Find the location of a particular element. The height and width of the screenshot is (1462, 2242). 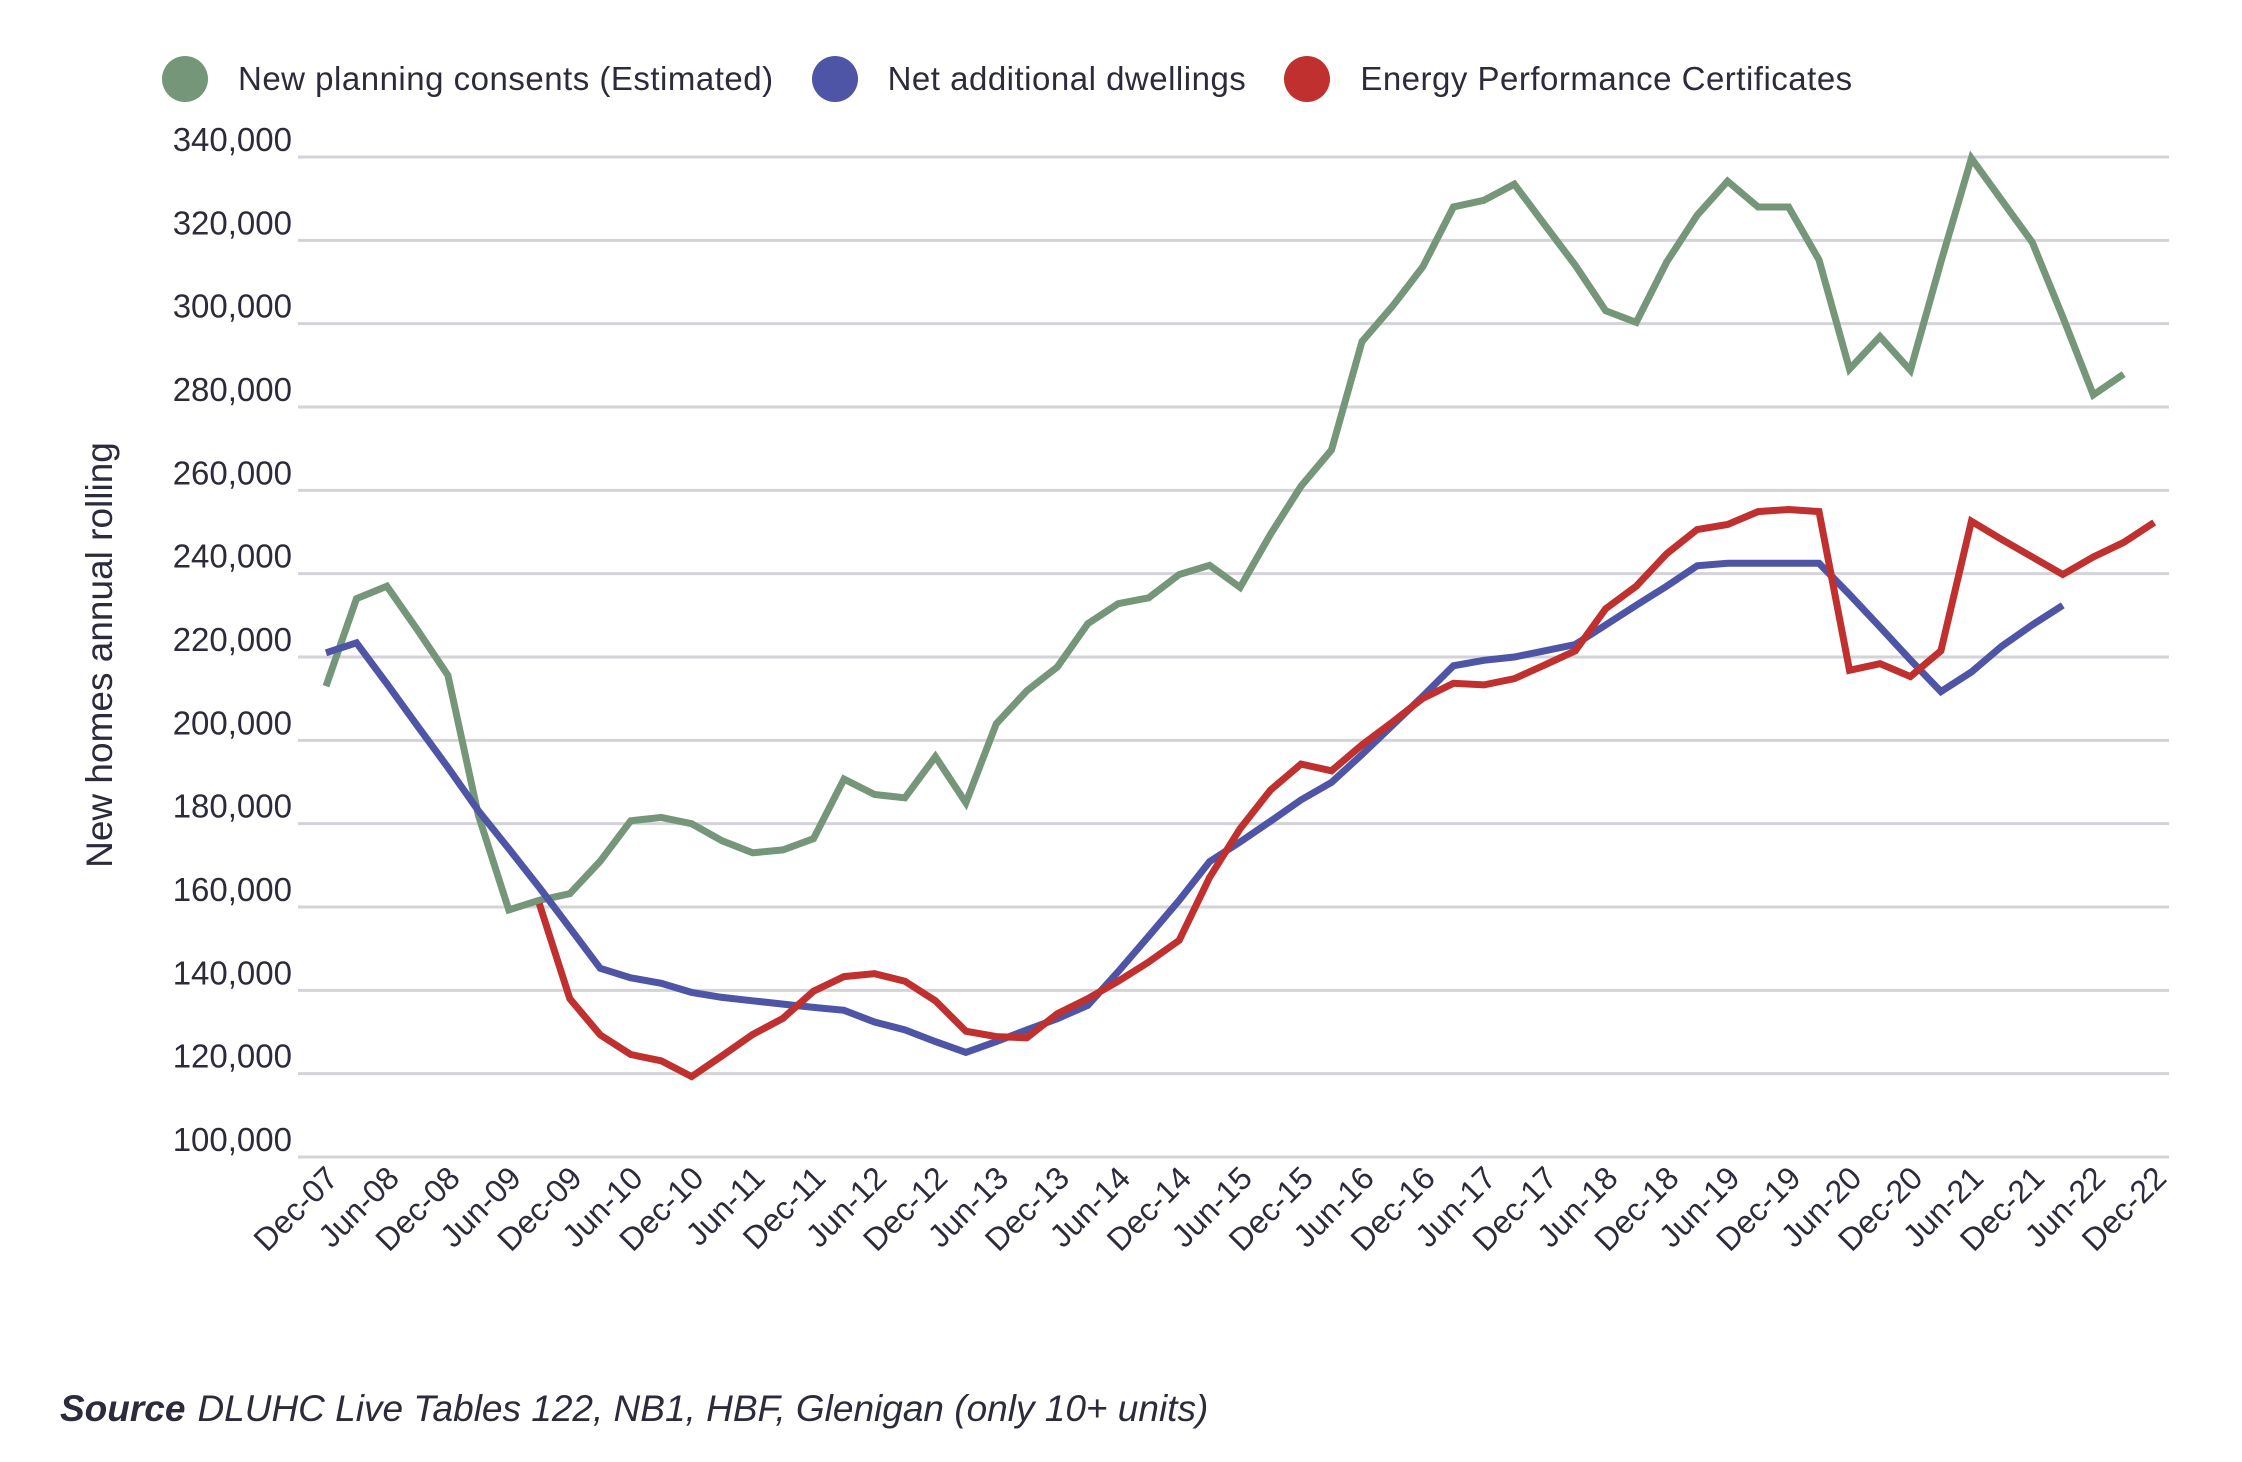

y-tick-label: 180,000 is located at coordinates (232, 806).